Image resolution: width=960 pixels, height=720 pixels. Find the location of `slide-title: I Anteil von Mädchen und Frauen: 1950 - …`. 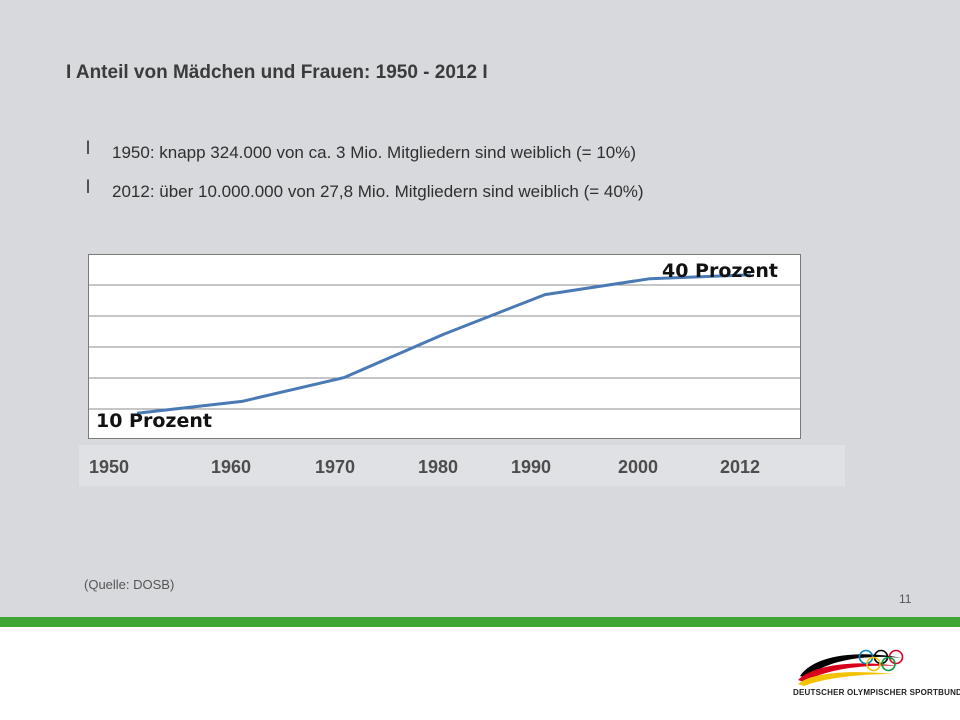

slide-title: I Anteil von Mädchen und Frauen: 1950 - … is located at coordinates (277, 72).